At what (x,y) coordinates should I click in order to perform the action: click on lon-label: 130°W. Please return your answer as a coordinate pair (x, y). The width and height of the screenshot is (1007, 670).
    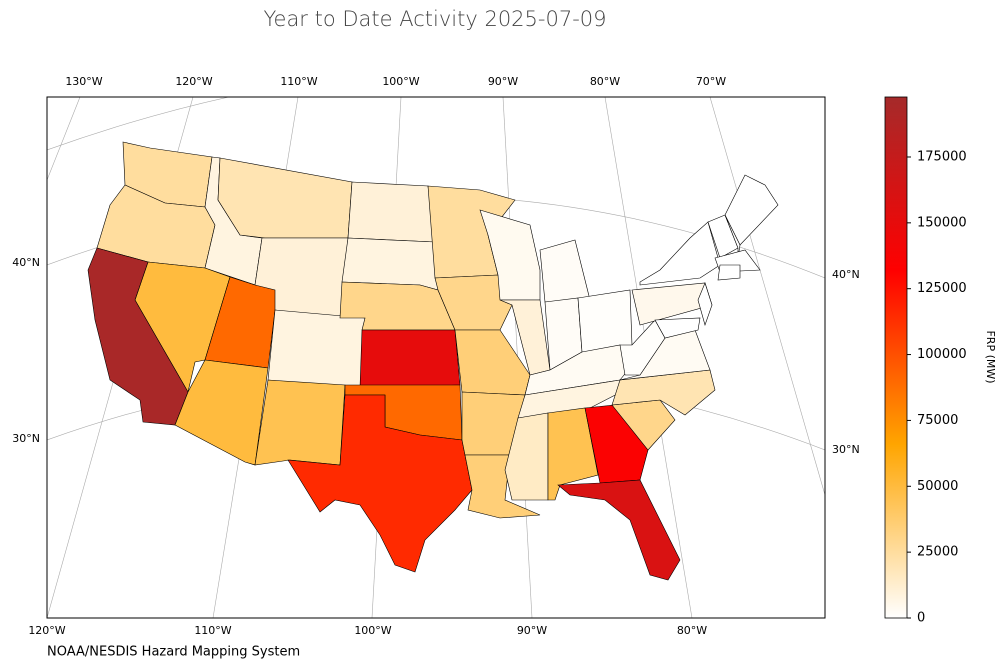
    Looking at the image, I should click on (83, 81).